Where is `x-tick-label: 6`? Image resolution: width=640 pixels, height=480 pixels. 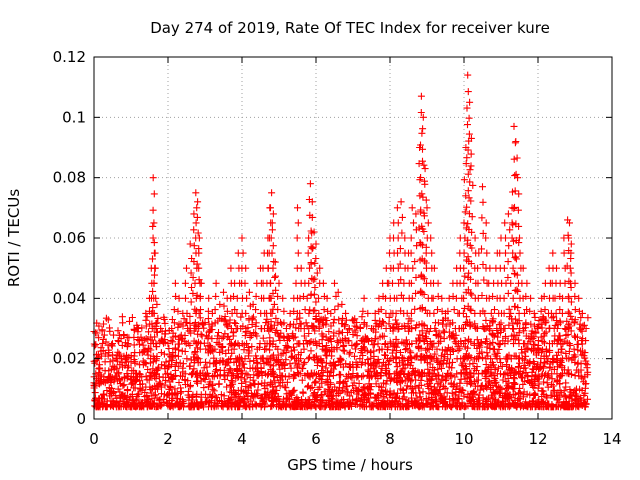
x-tick-label: 6 is located at coordinates (316, 439).